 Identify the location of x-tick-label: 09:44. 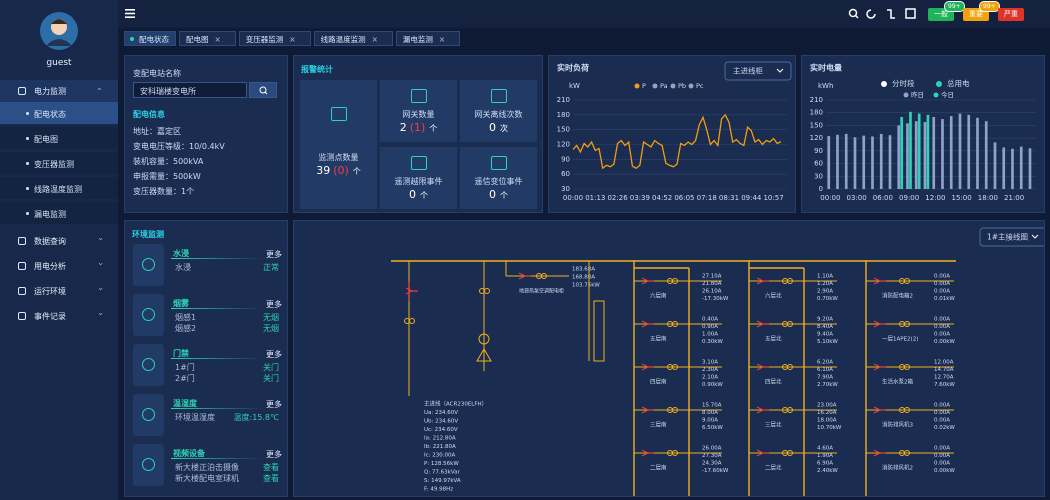
(751, 198).